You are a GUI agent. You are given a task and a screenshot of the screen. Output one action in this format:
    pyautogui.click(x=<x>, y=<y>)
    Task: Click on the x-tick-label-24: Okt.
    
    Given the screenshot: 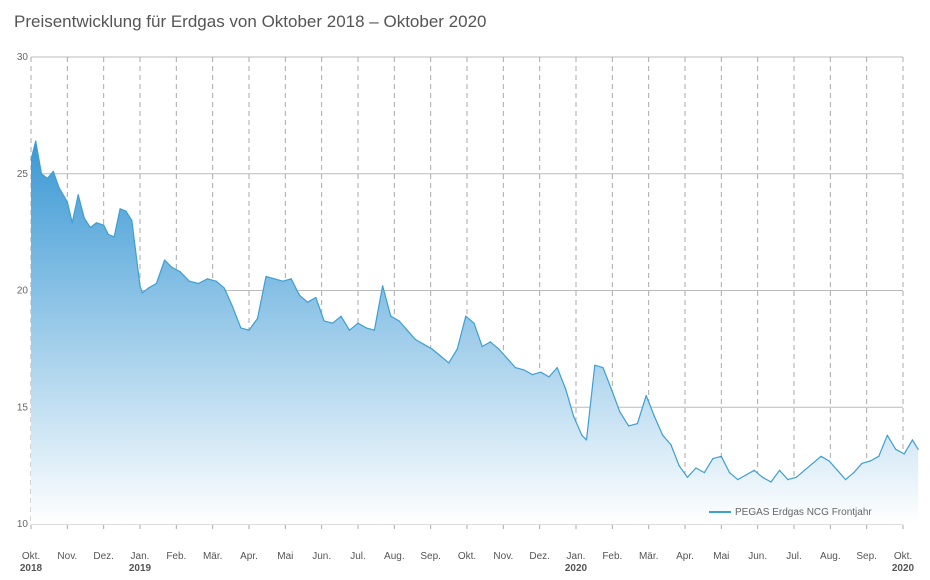 What is the action you would take?
    pyautogui.click(x=903, y=556)
    